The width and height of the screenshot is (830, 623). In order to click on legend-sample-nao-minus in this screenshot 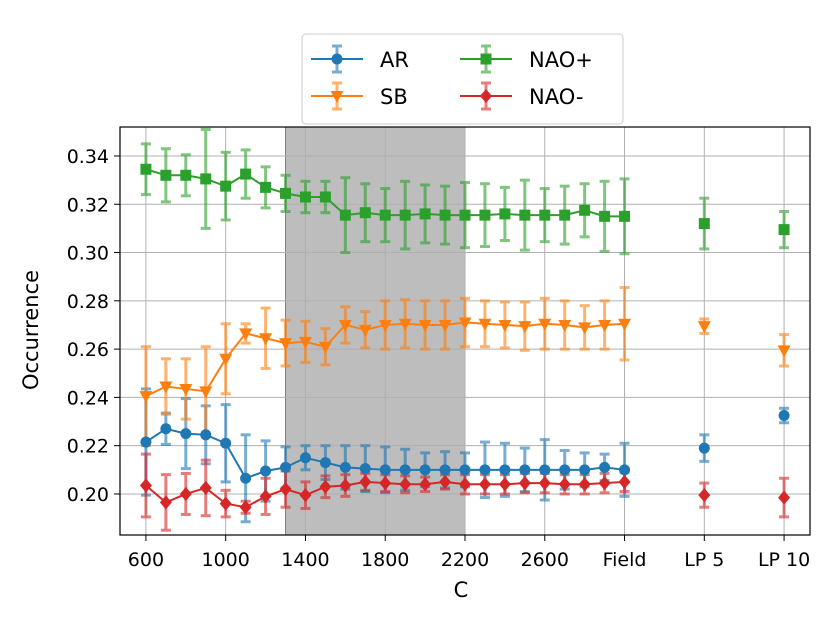, I will do `click(486, 96)`.